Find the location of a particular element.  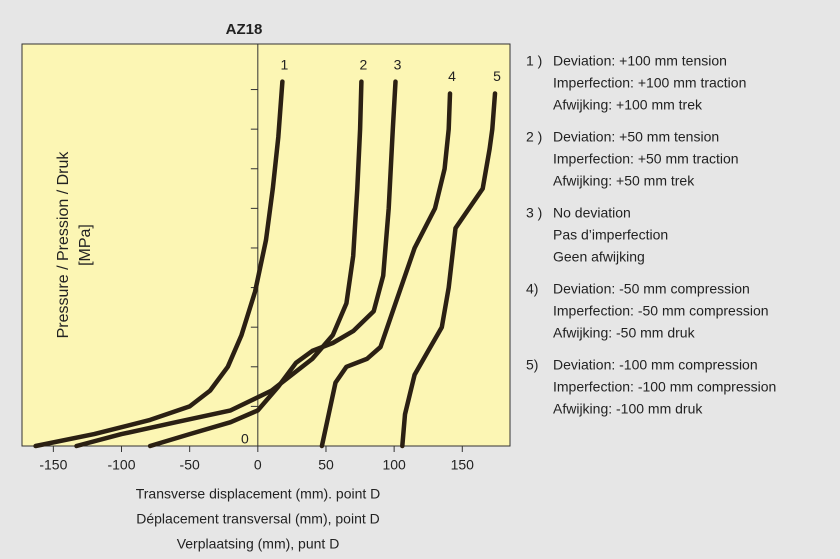

legend-text: Deviation: +50 mm tension is located at coordinates (636, 137).